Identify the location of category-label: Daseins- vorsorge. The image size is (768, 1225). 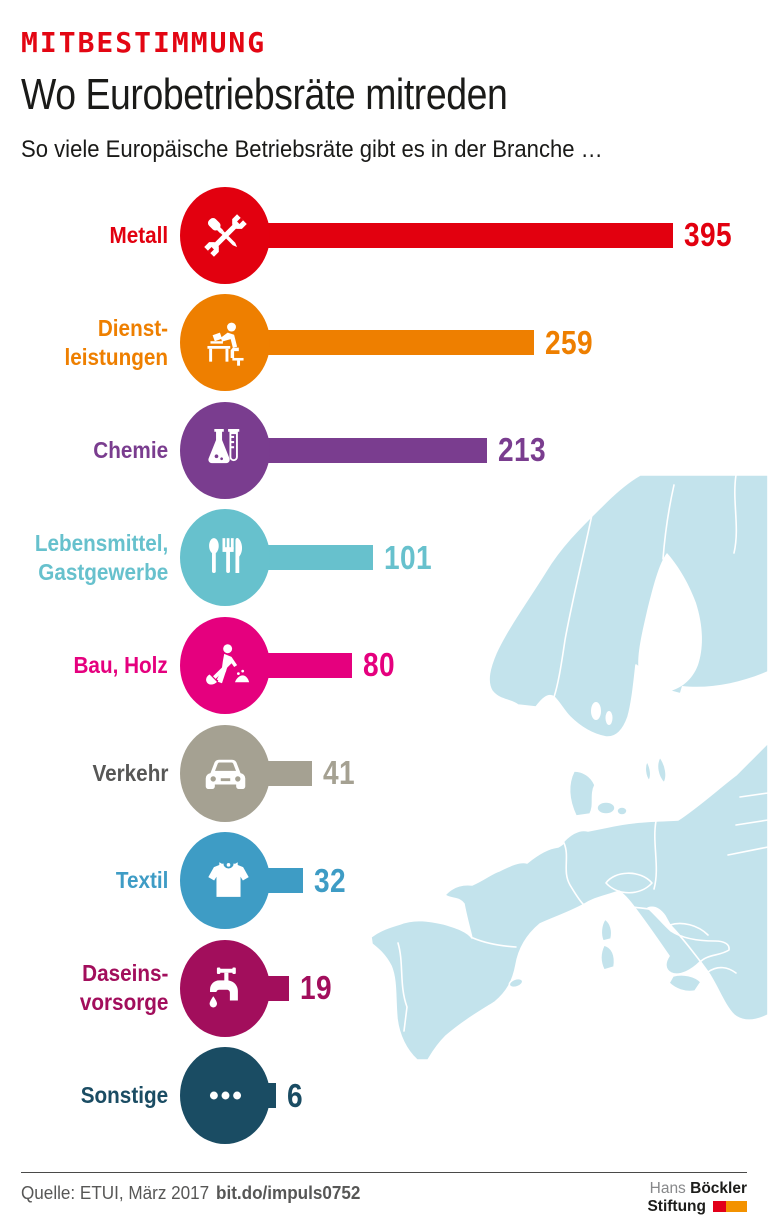
(123, 988).